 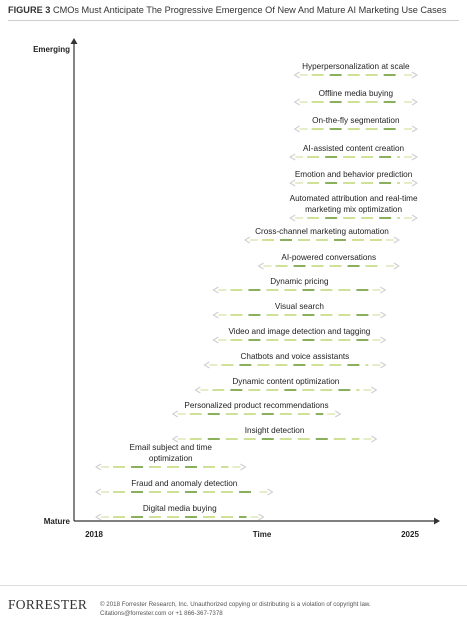 What do you see at coordinates (356, 66) in the screenshot?
I see `series-label: Hyperpersonalization at scale` at bounding box center [356, 66].